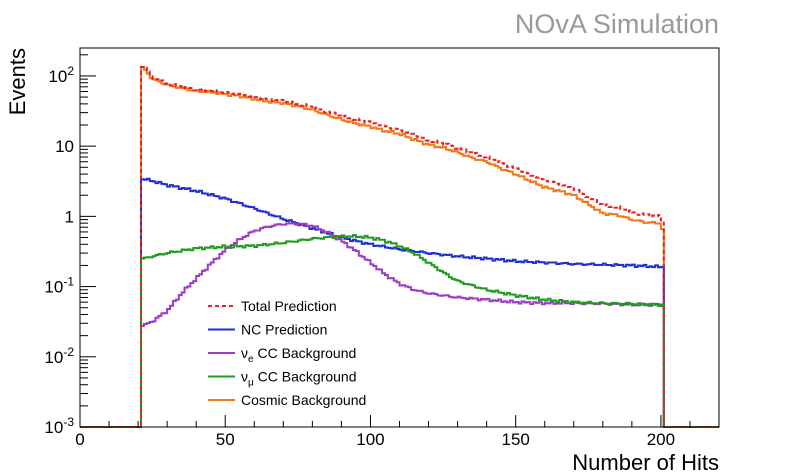 The height and width of the screenshot is (474, 798). Describe the element at coordinates (661, 439) in the screenshot. I see `x-tick-label: 200` at that location.